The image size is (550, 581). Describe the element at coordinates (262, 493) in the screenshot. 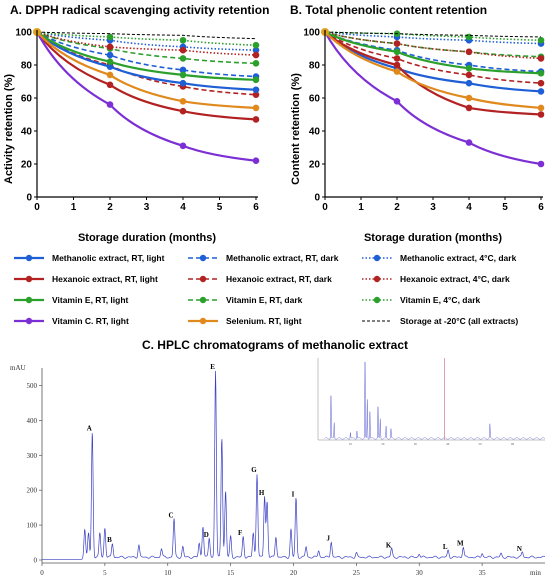

I see `peak-label: H` at that location.